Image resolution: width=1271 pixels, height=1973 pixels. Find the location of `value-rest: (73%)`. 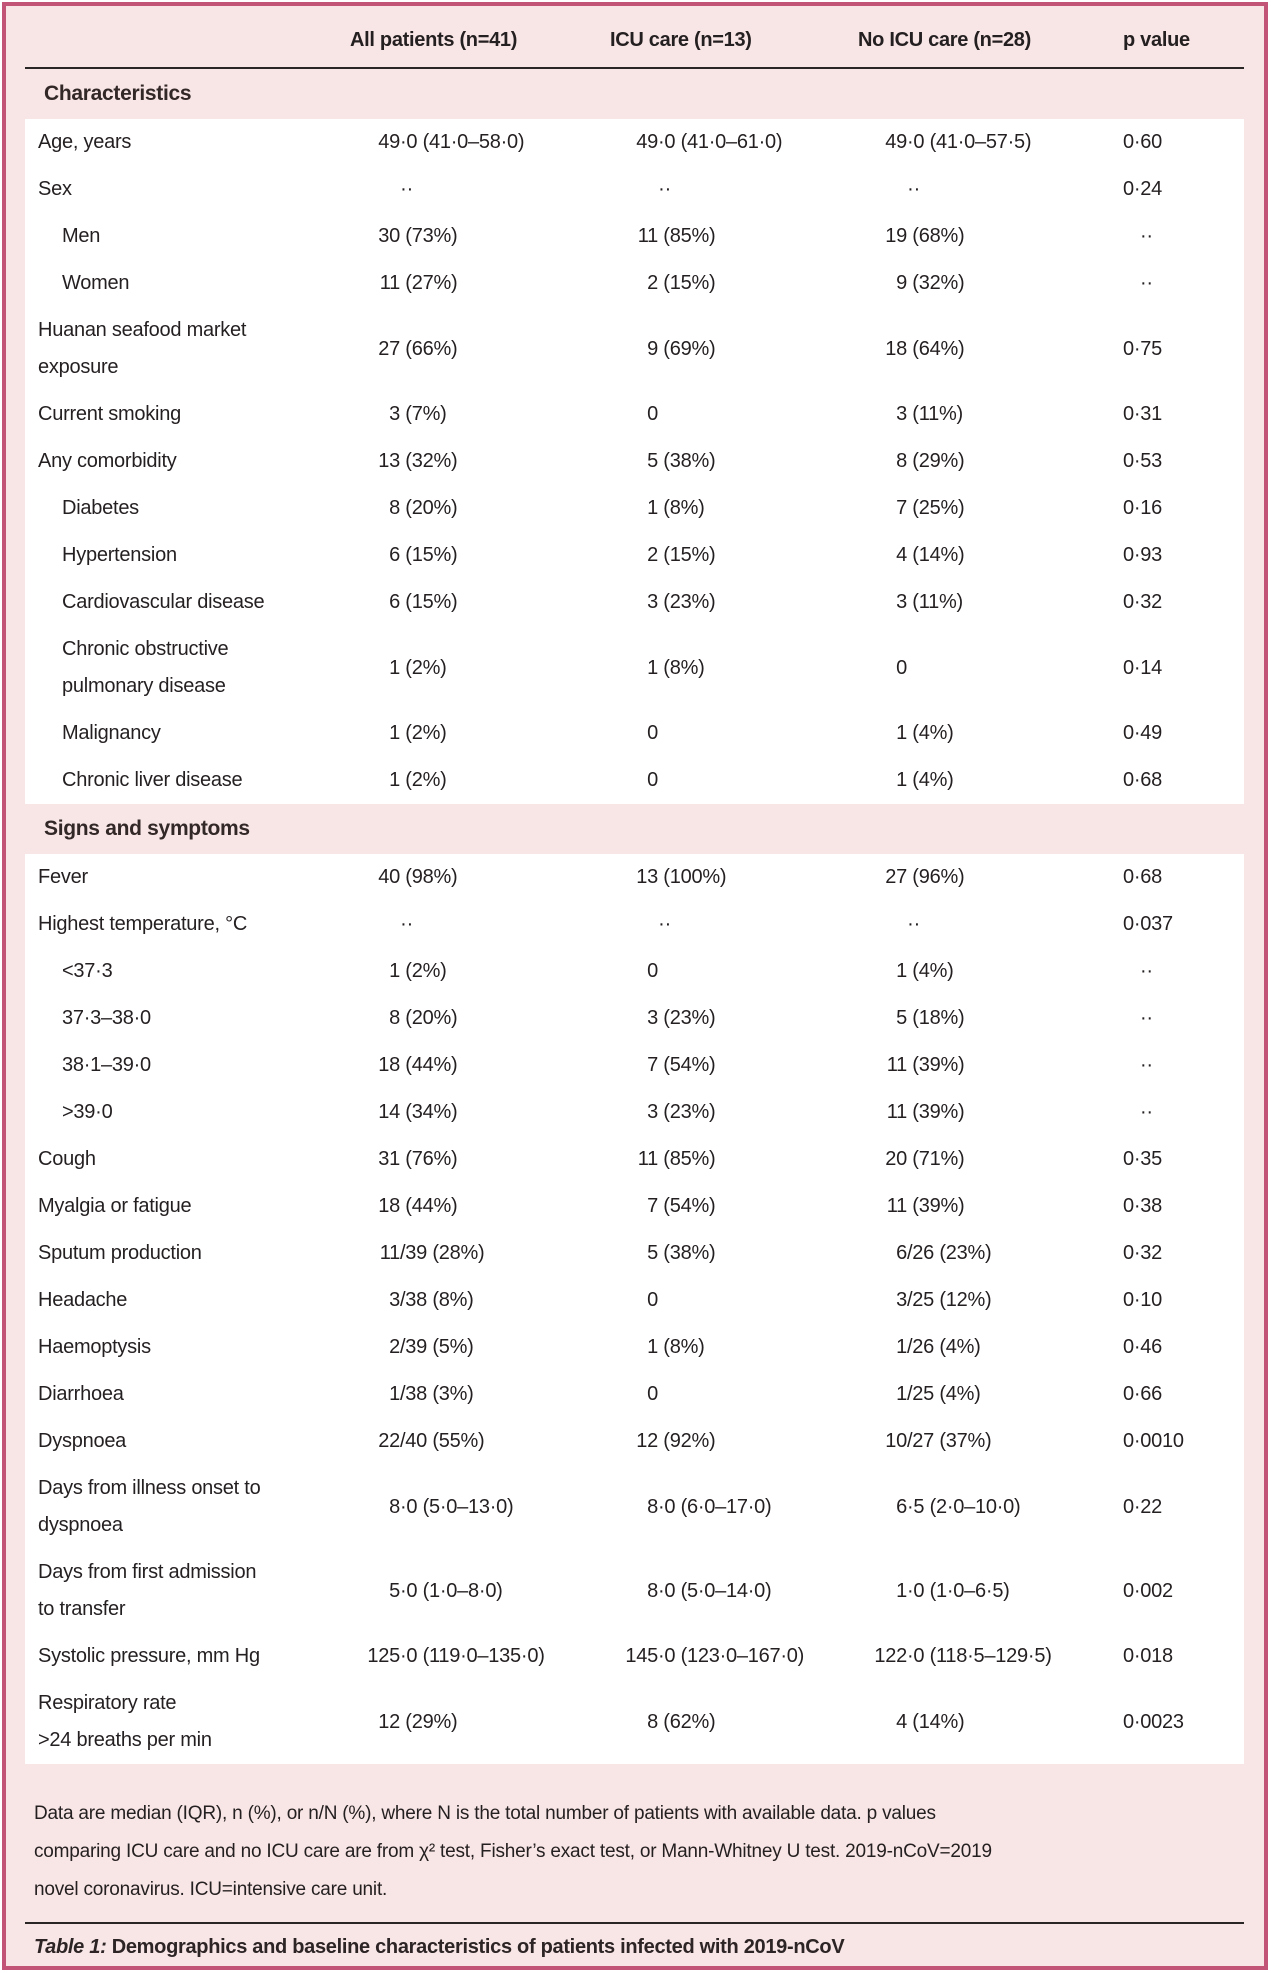

value-rest: (73%) is located at coordinates (429, 236).